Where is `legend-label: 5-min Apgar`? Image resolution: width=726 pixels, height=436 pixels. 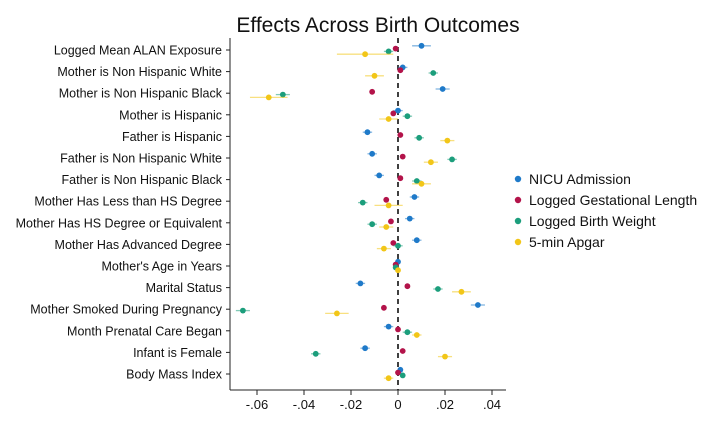
legend-label: 5-min Apgar is located at coordinates (567, 242).